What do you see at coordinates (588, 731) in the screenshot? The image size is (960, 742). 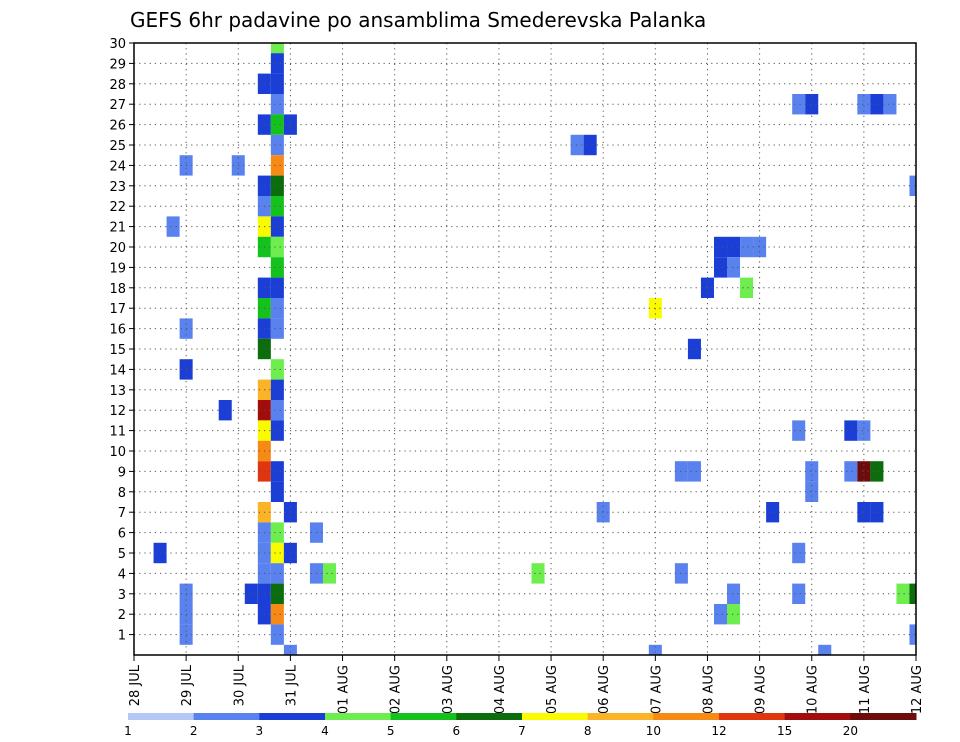 I see `colorbar-tick-label: 8` at bounding box center [588, 731].